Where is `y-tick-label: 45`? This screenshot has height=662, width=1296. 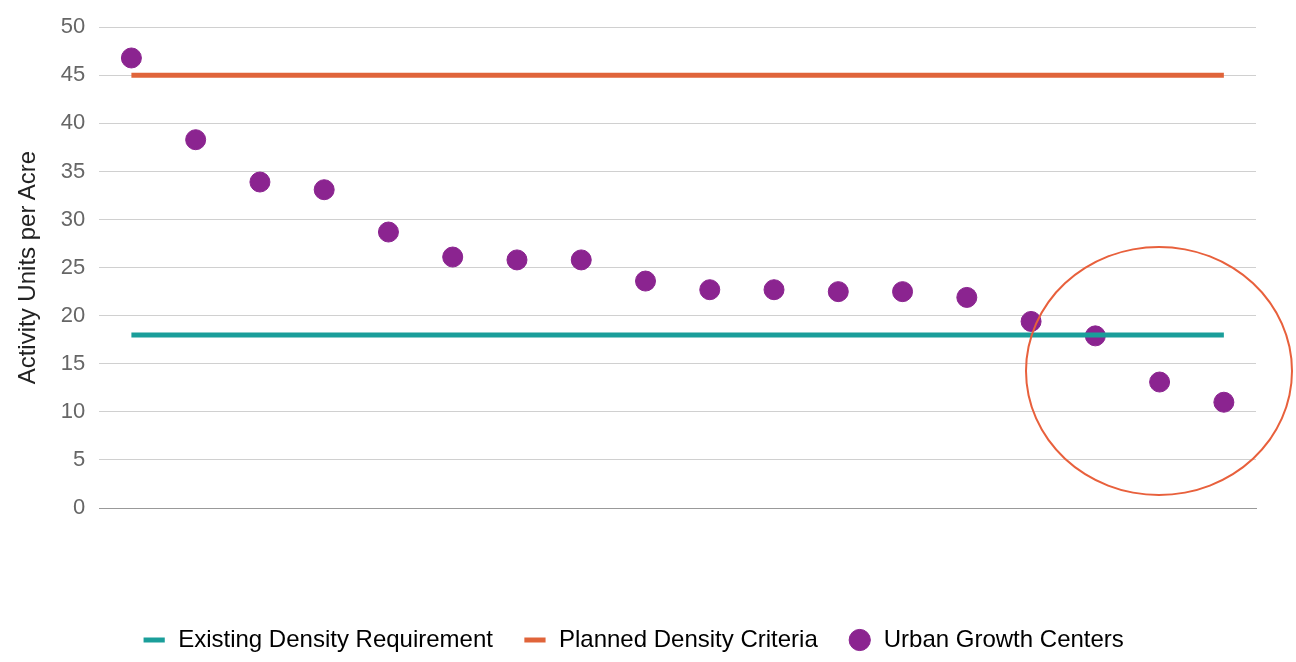
y-tick-label: 45 is located at coordinates (73, 74).